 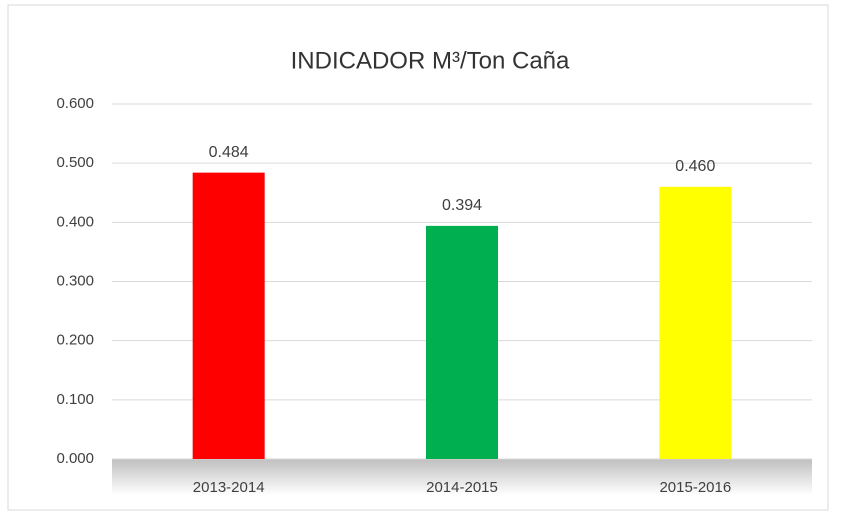 What do you see at coordinates (462, 477) in the screenshot?
I see `floor-shadow` at bounding box center [462, 477].